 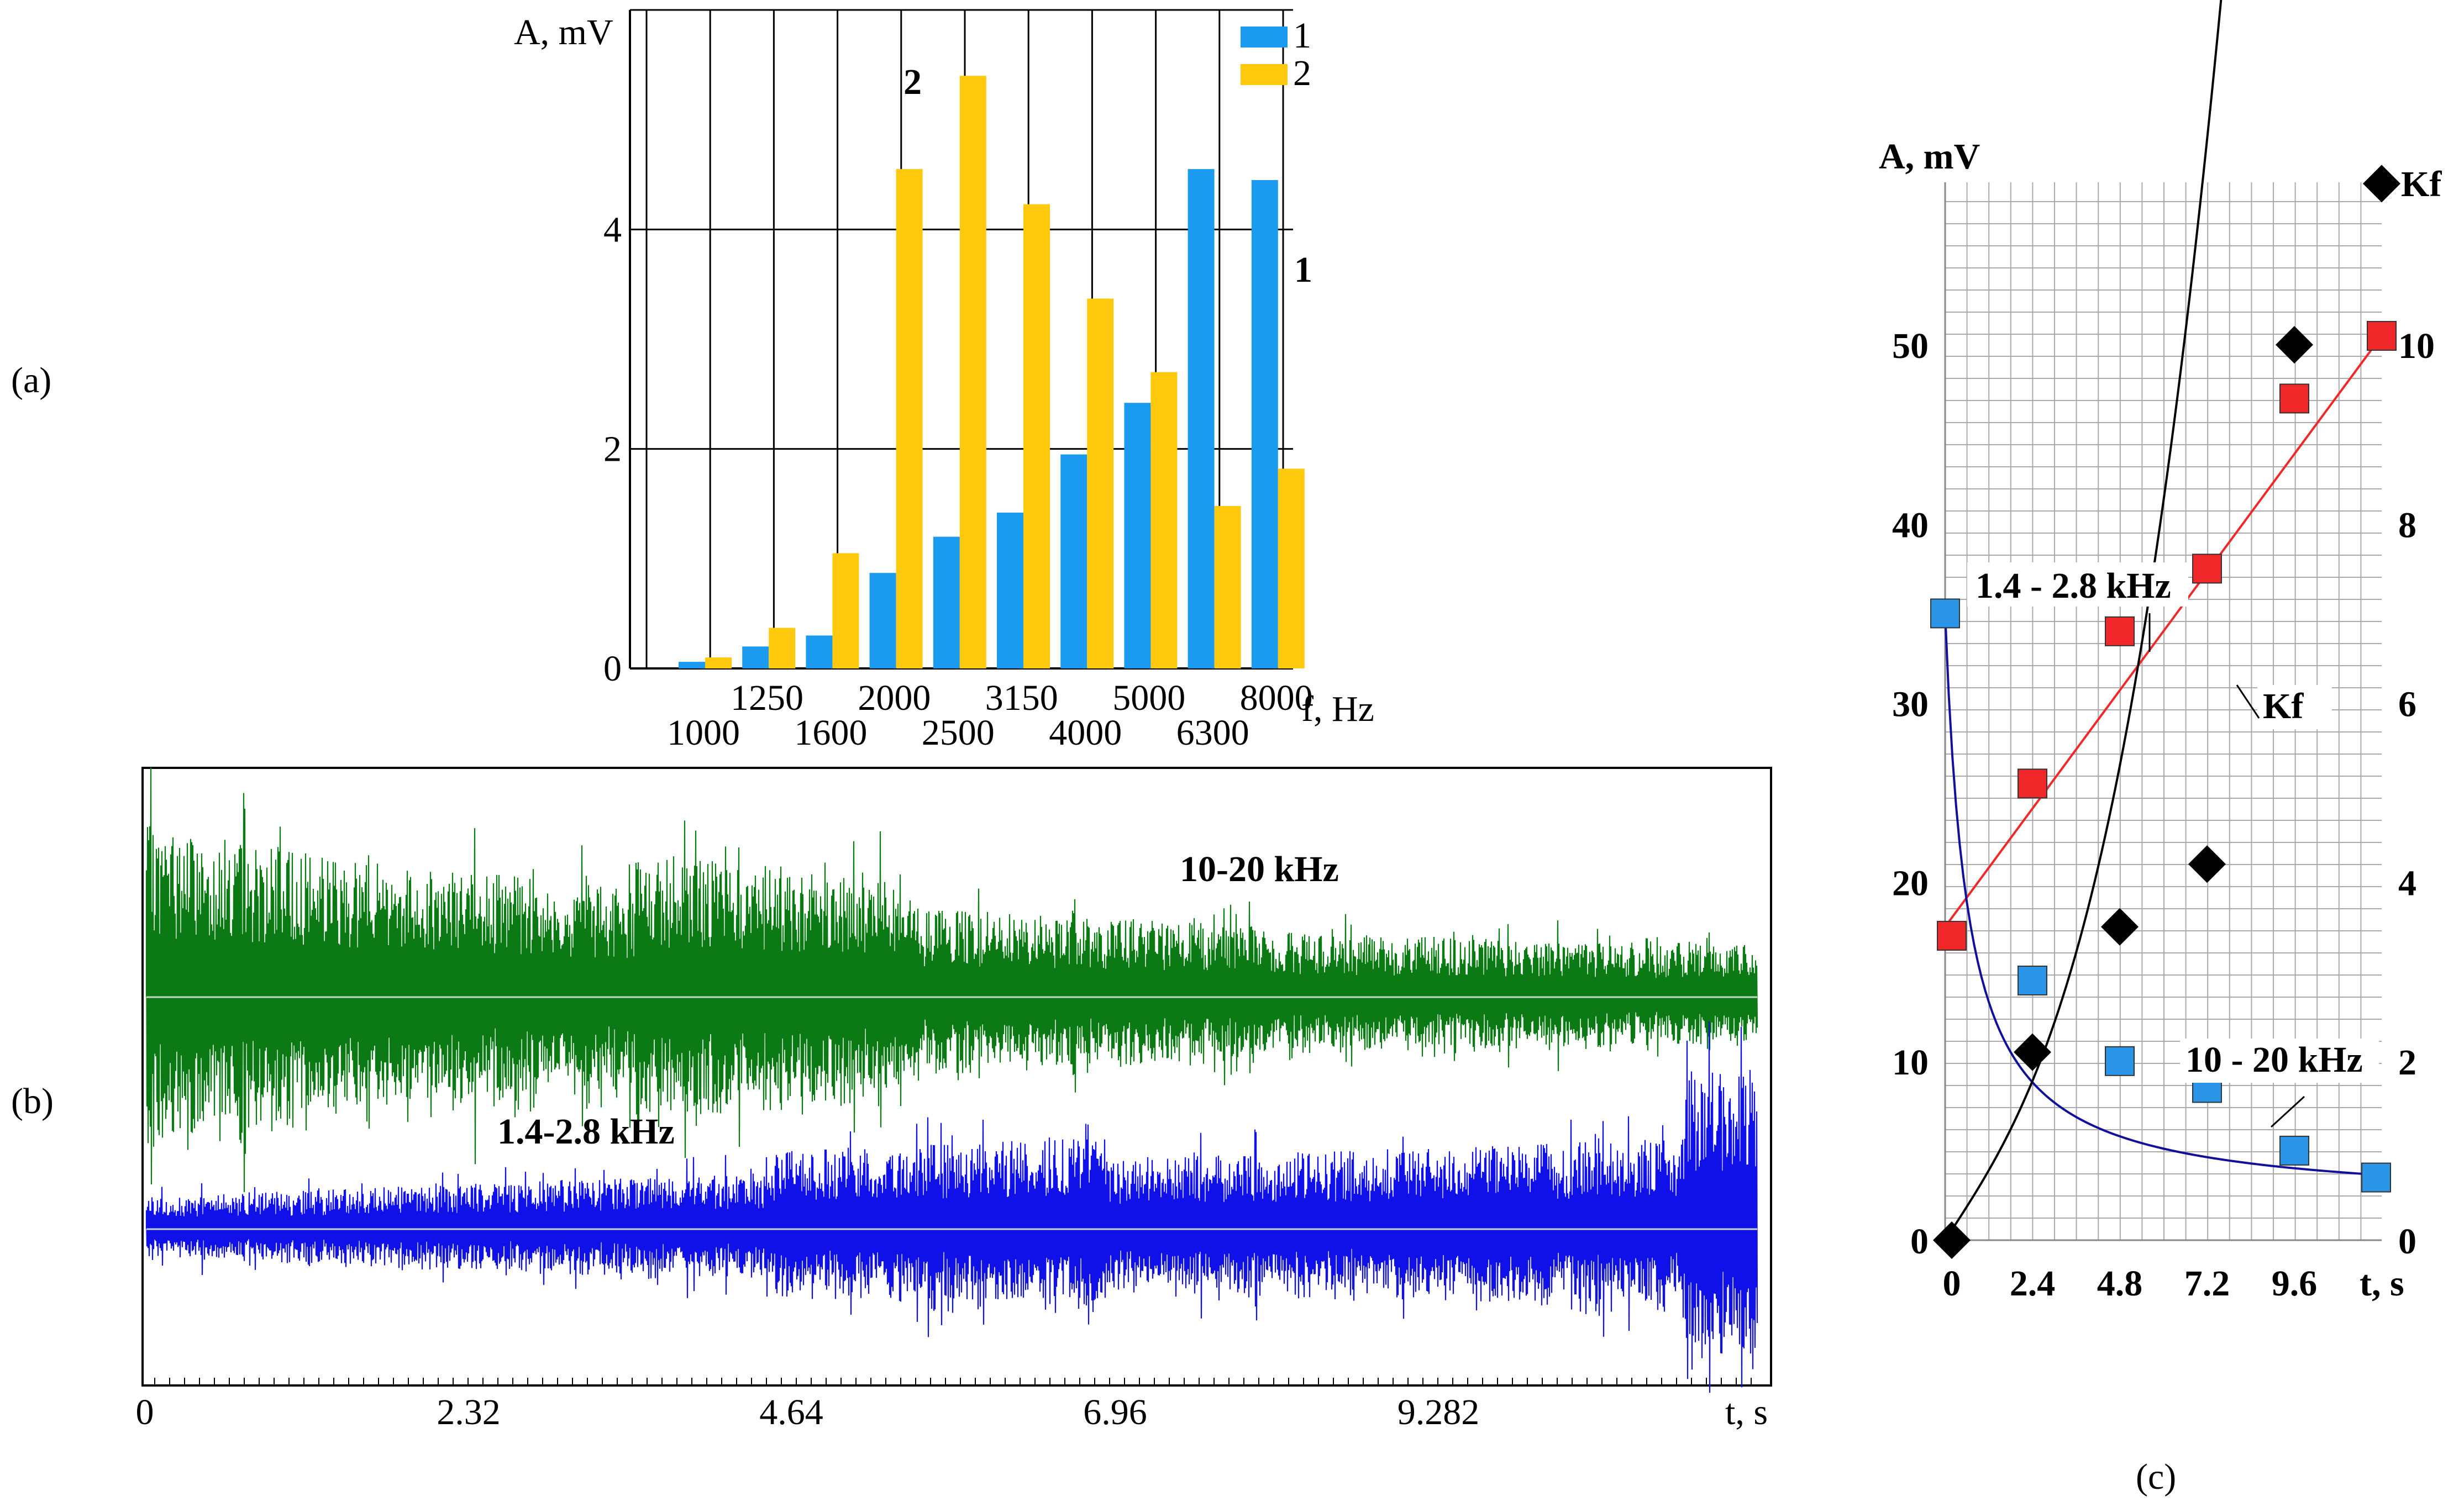 What do you see at coordinates (31, 380) in the screenshot?
I see `panel-label-a: (a)` at bounding box center [31, 380].